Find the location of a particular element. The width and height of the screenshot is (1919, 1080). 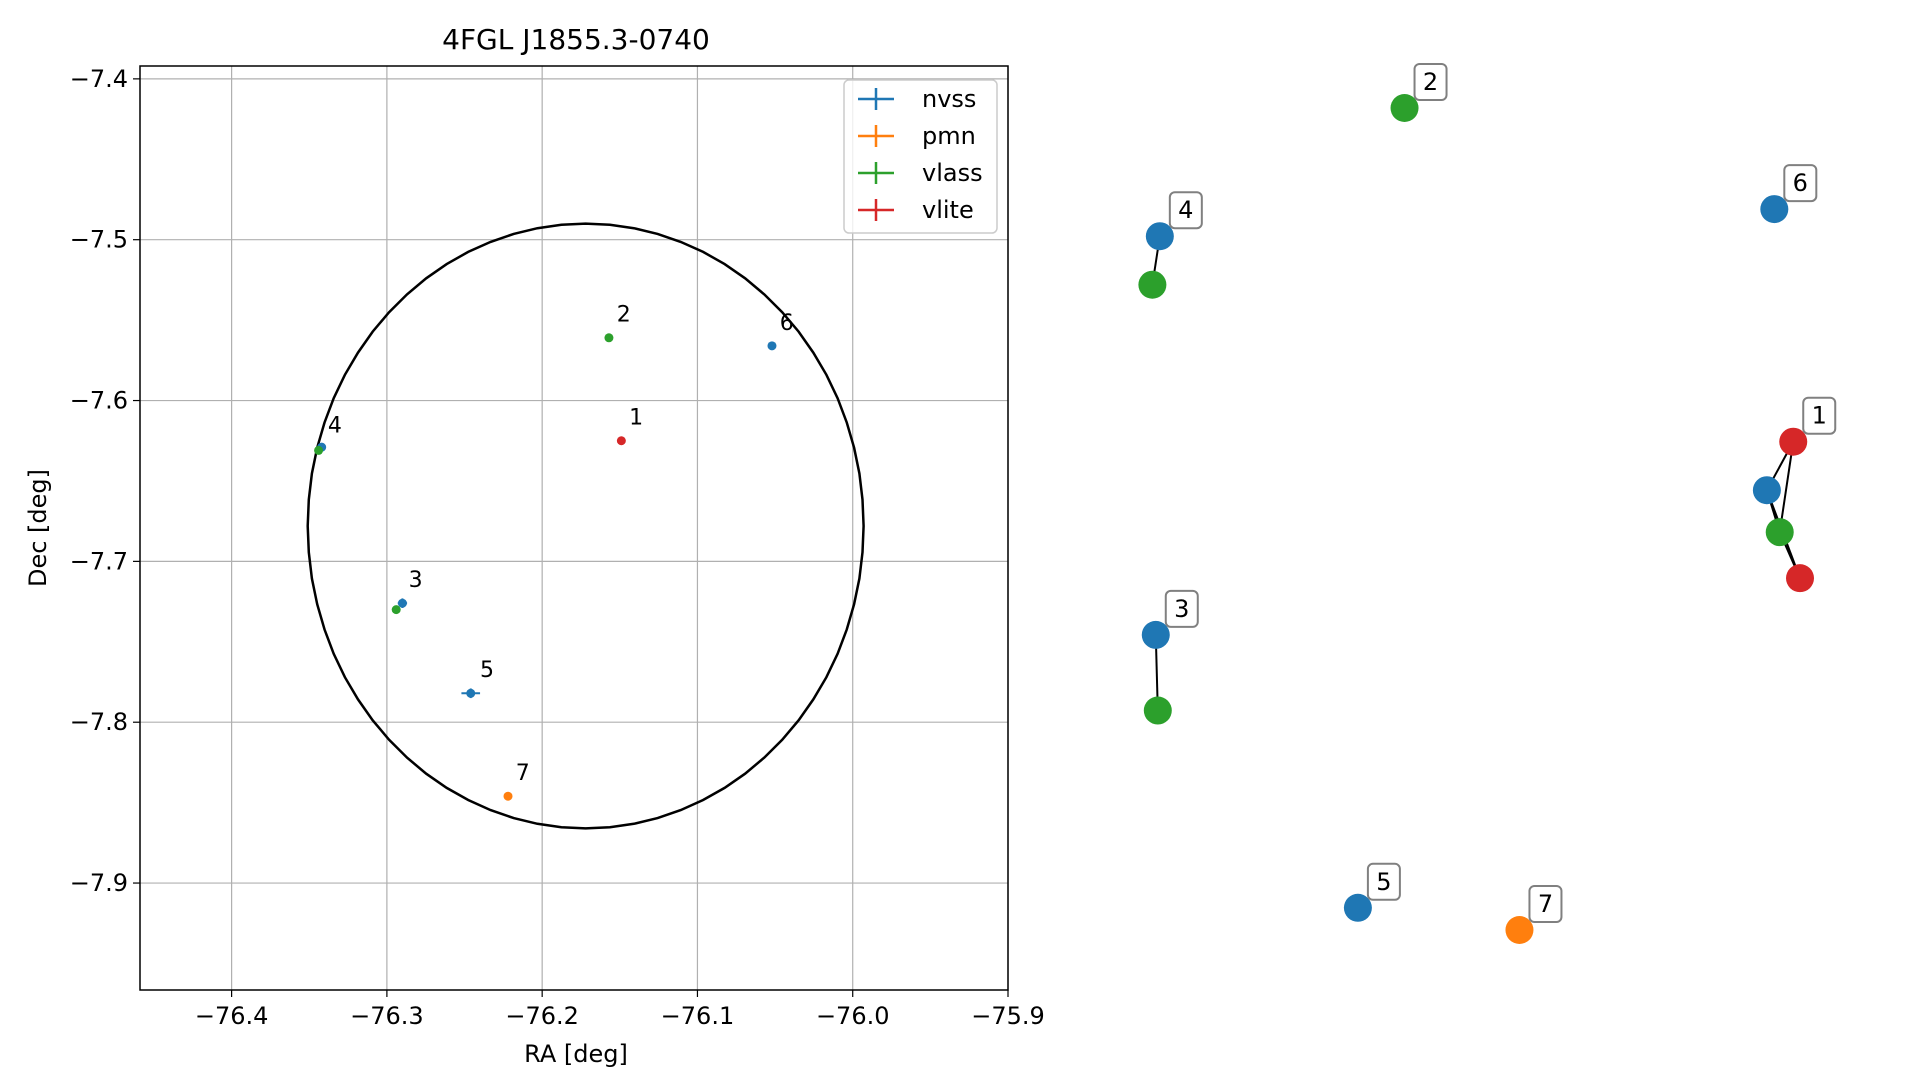

point-label: 5 is located at coordinates (487, 670).